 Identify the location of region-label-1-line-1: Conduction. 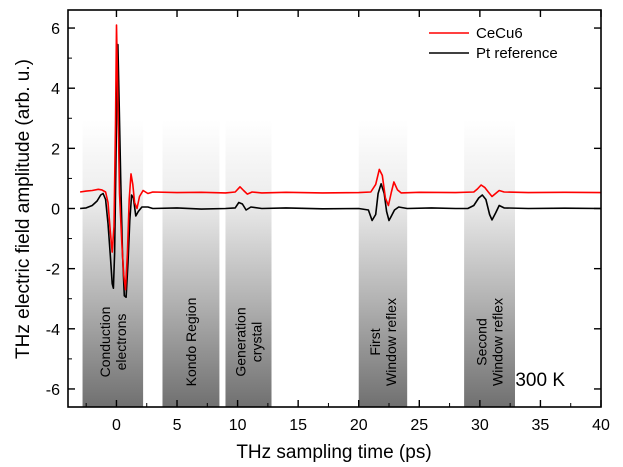
(105, 342).